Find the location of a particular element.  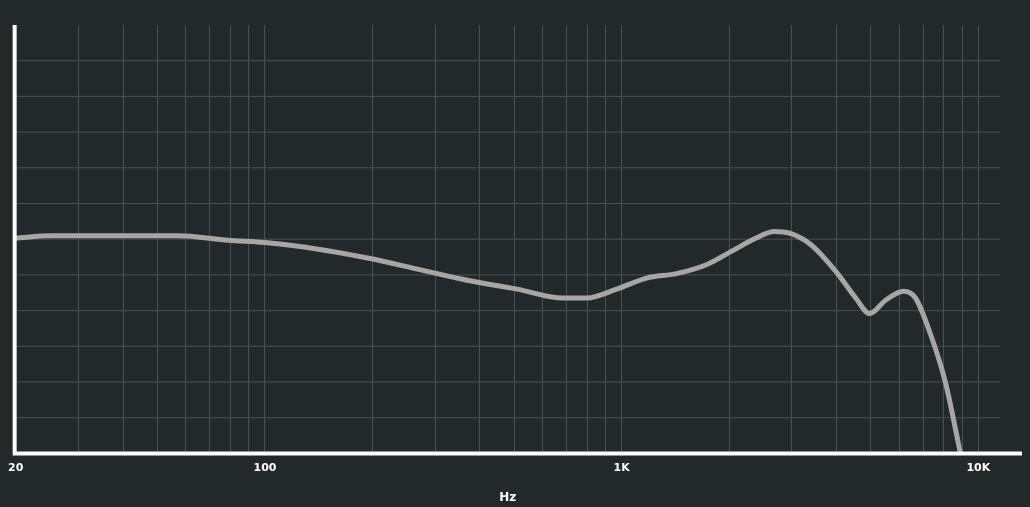

x-tick-label: 20 is located at coordinates (16, 467).